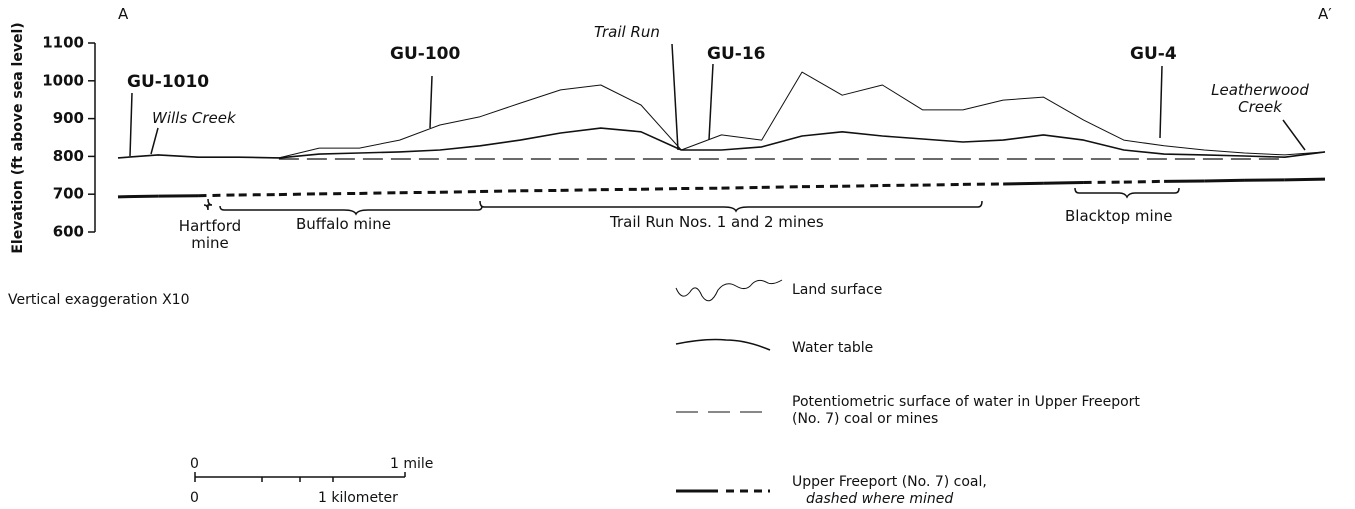 This screenshot has width=1355, height=509. I want to click on mine-label: Trail Run Nos. 1 and 2 mines, so click(717, 222).